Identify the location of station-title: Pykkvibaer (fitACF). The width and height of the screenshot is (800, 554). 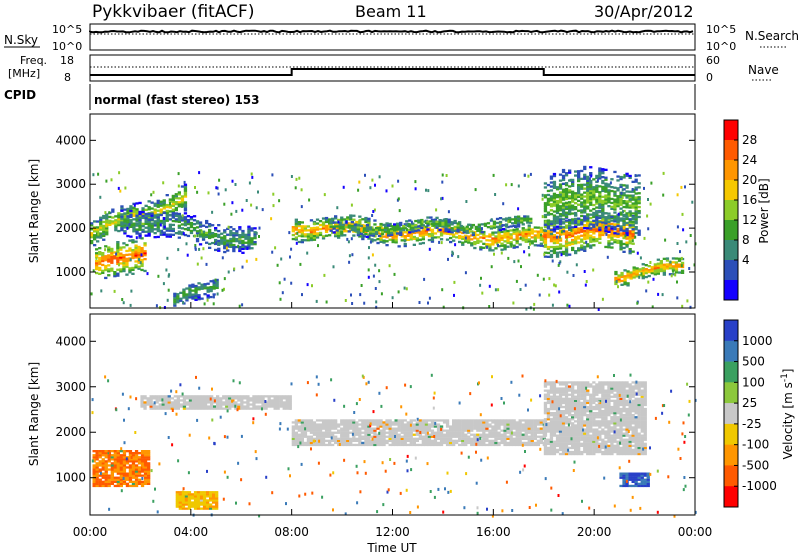
(173, 12).